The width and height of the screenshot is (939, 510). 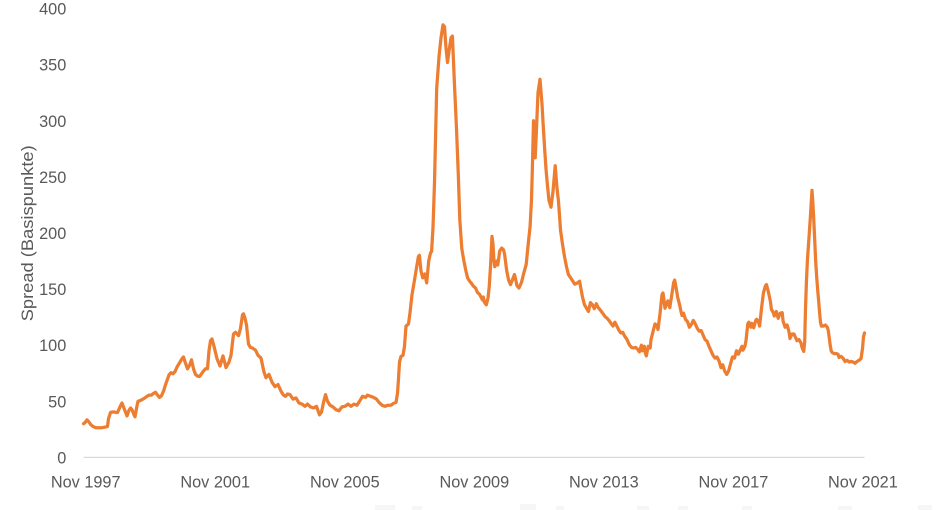 I want to click on svg-text: Nov 2001, so click(x=215, y=483).